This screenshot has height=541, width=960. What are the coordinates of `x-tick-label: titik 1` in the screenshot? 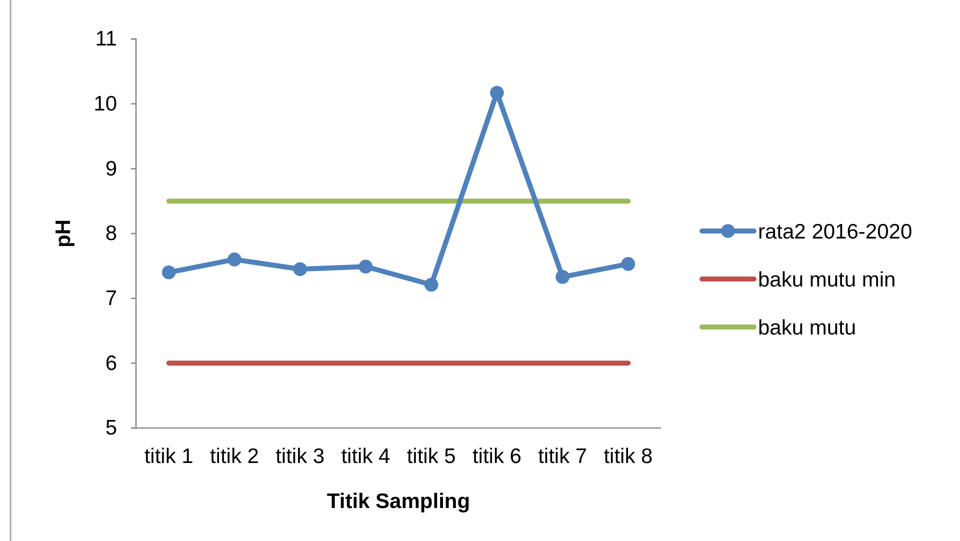 It's located at (169, 456).